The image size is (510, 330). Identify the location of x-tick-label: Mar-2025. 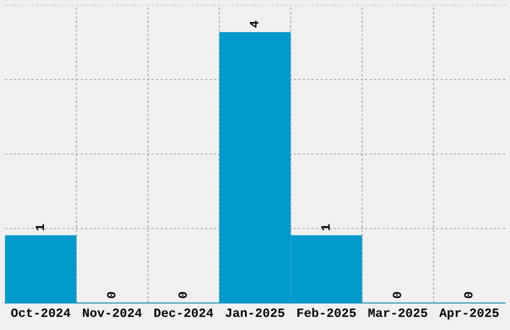
(398, 313).